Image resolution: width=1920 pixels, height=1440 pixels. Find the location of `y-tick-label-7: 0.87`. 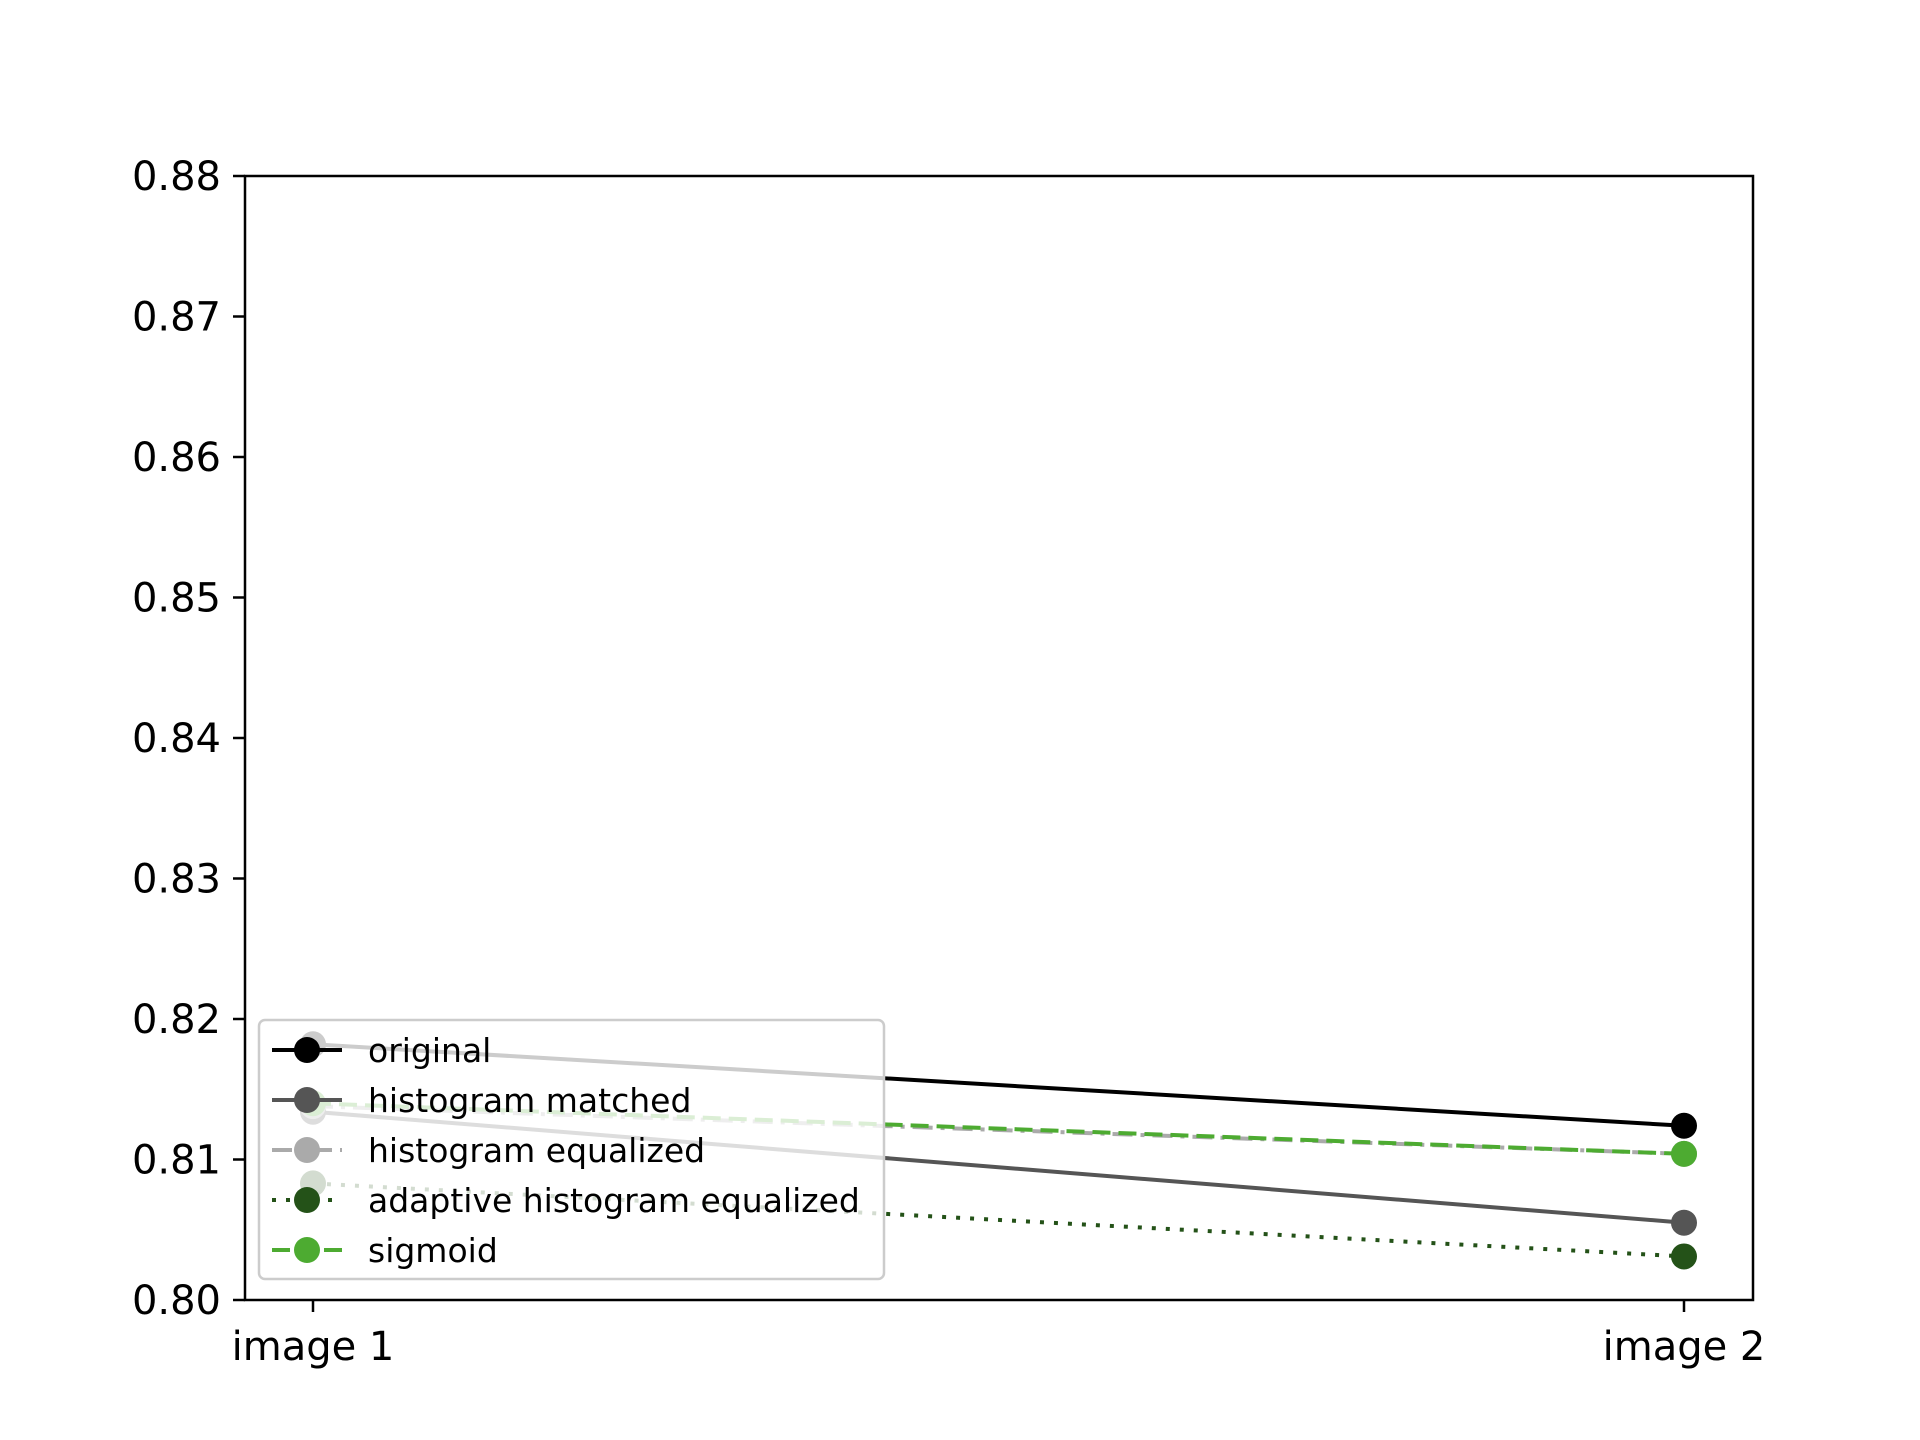

y-tick-label-7: 0.87 is located at coordinates (176, 318).